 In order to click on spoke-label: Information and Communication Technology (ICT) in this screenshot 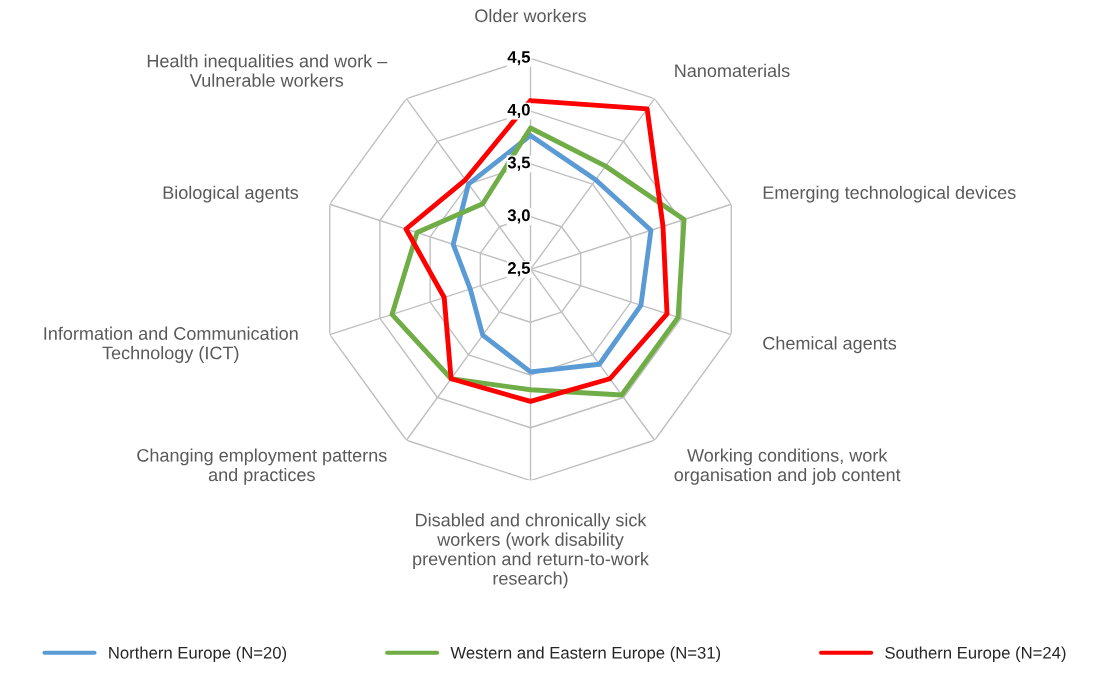, I will do `click(171, 344)`.